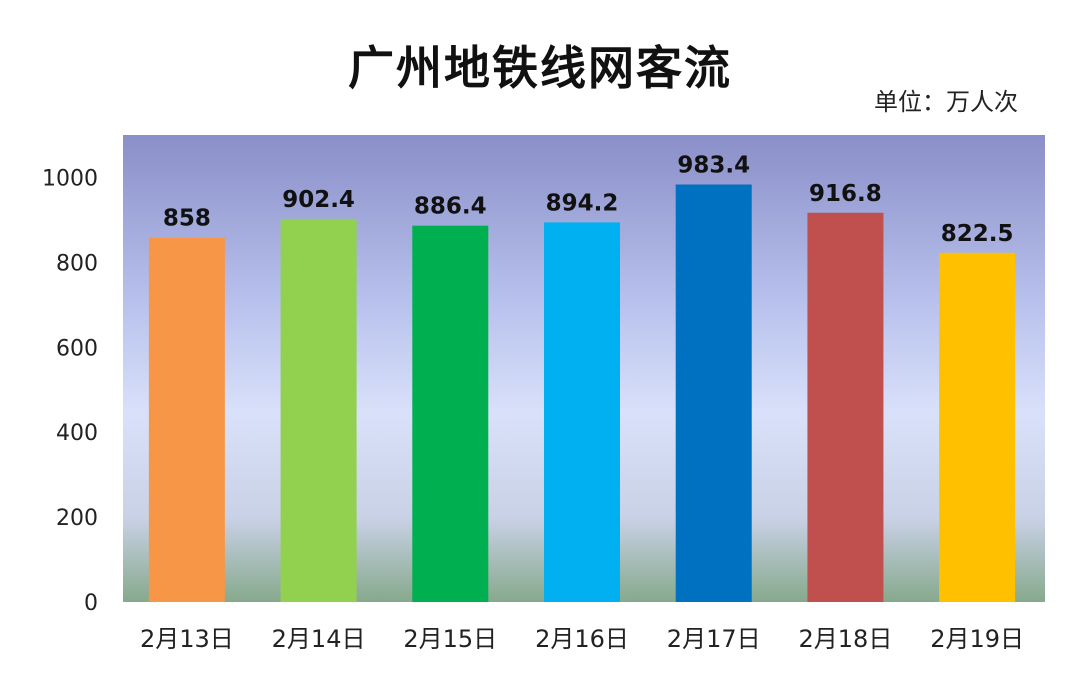  I want to click on data-label: 822.5, so click(977, 234).